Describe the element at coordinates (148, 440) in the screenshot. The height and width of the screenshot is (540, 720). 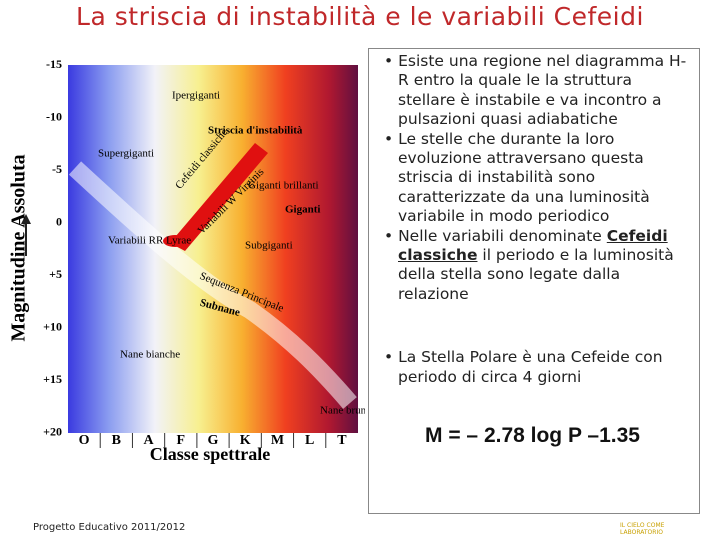
I see `x-tick-label: A` at that location.